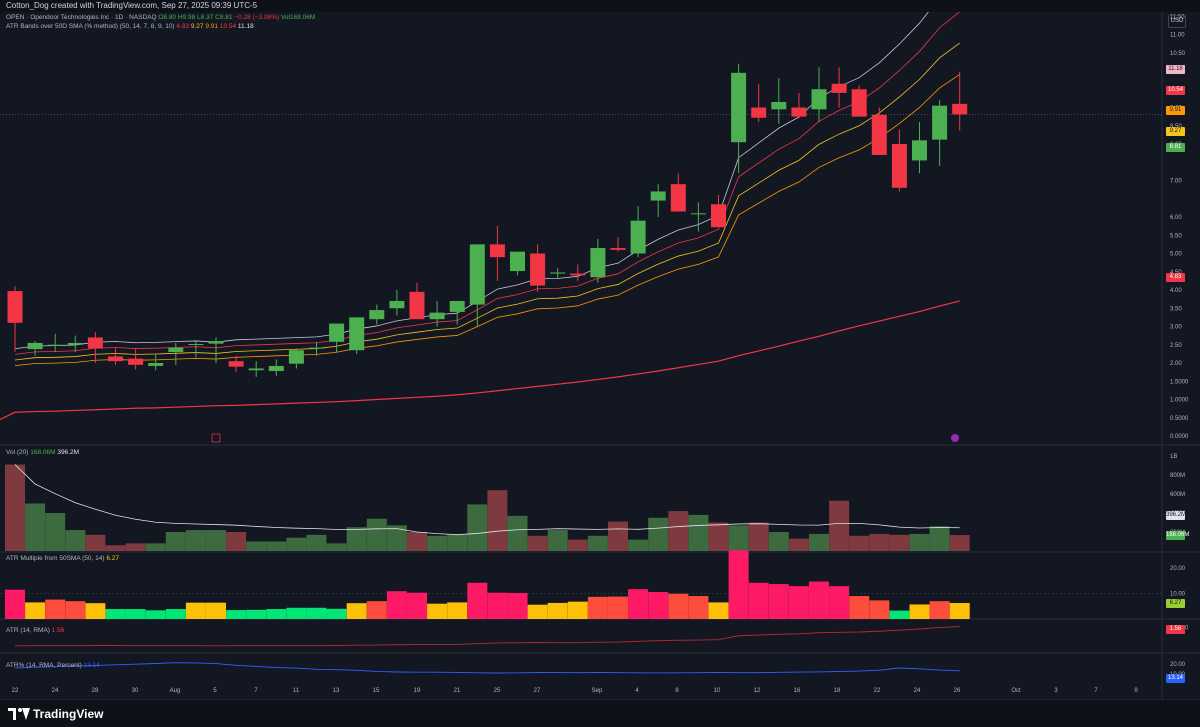 This screenshot has width=1200, height=727. What do you see at coordinates (797, 691) in the screenshot?
I see `time-axis-label: 16` at bounding box center [797, 691].